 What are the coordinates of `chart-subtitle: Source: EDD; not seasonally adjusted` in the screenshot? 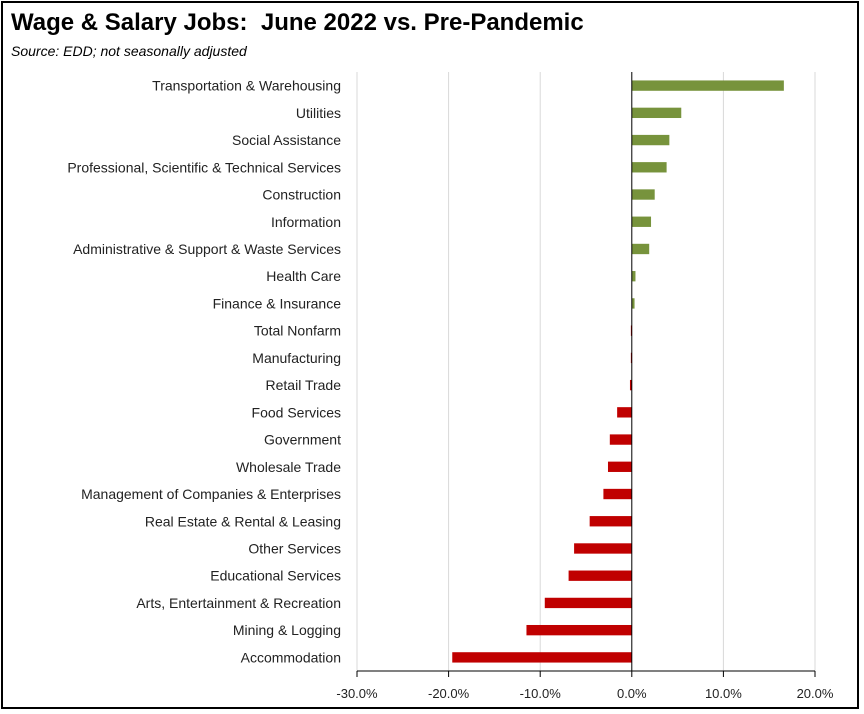 It's located at (129, 51).